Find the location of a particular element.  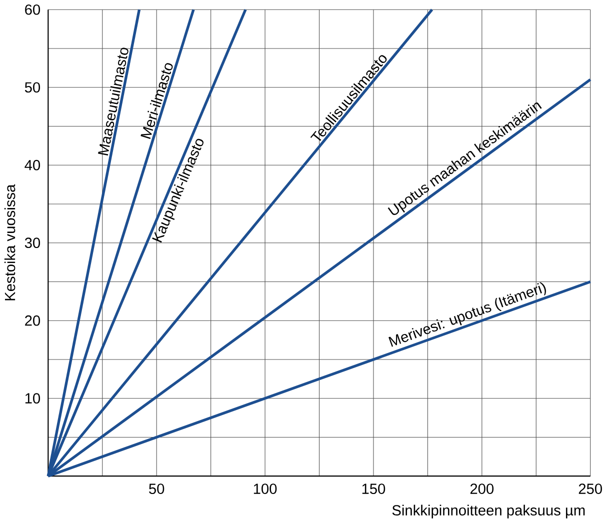

y-axis-title: Kestoika vuosissa is located at coordinates (10, 242).